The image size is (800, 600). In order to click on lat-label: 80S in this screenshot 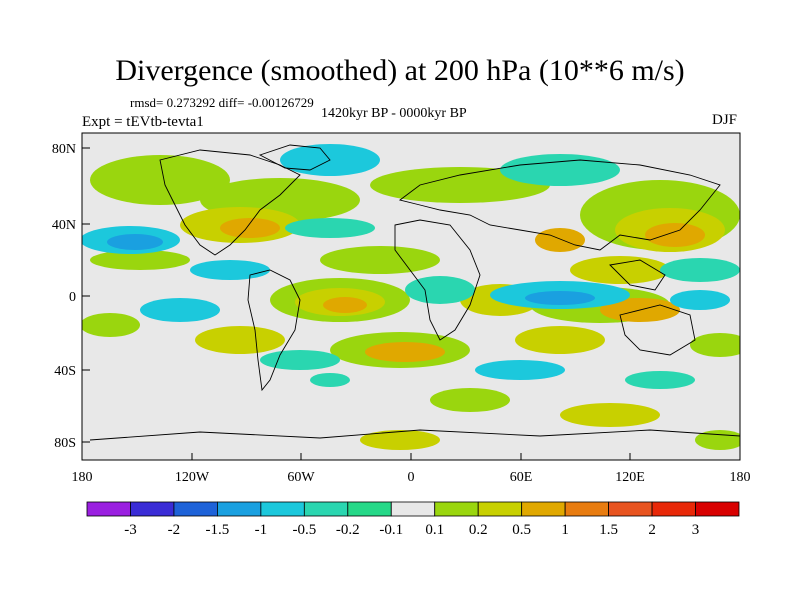, I will do `click(65, 443)`.